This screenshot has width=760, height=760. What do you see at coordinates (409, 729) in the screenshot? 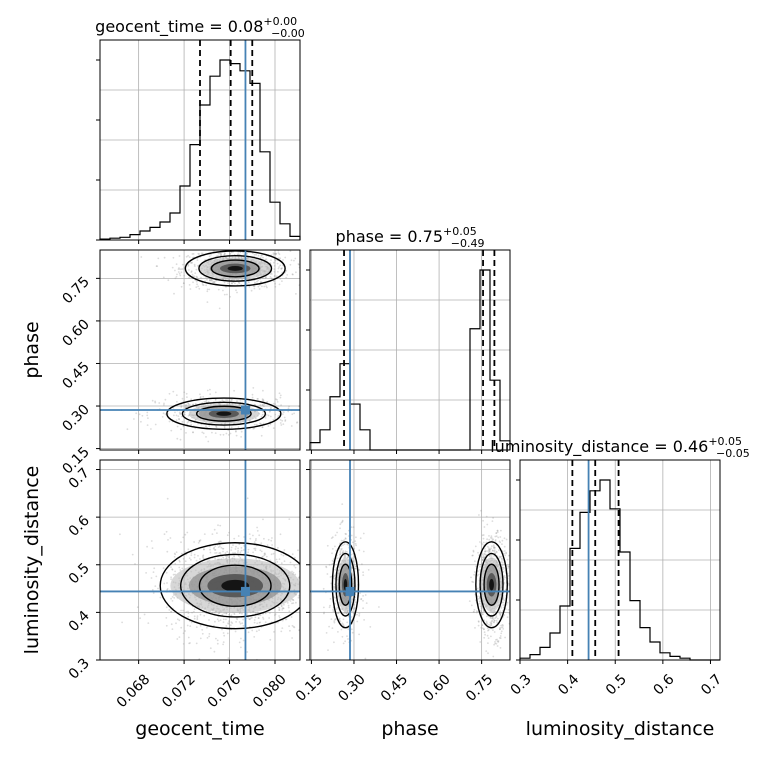
I see `xlabel-phase: phase` at bounding box center [409, 729].